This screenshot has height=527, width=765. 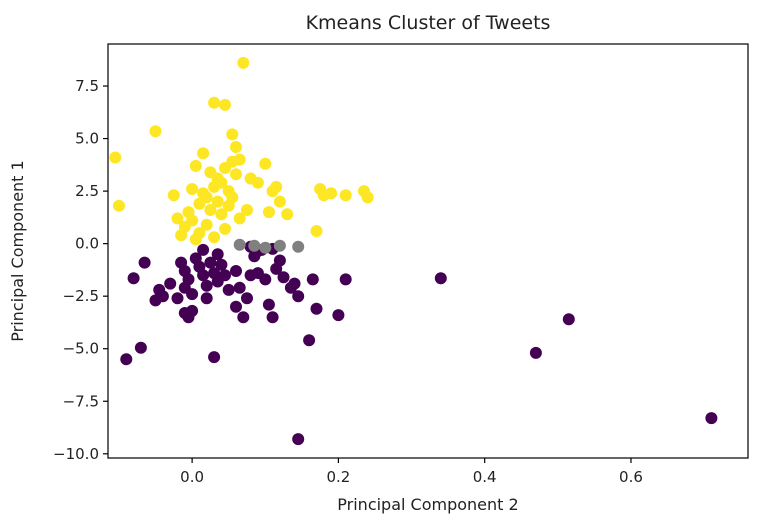 What do you see at coordinates (338, 477) in the screenshot?
I see `x-tick-label: 0.2` at bounding box center [338, 477].